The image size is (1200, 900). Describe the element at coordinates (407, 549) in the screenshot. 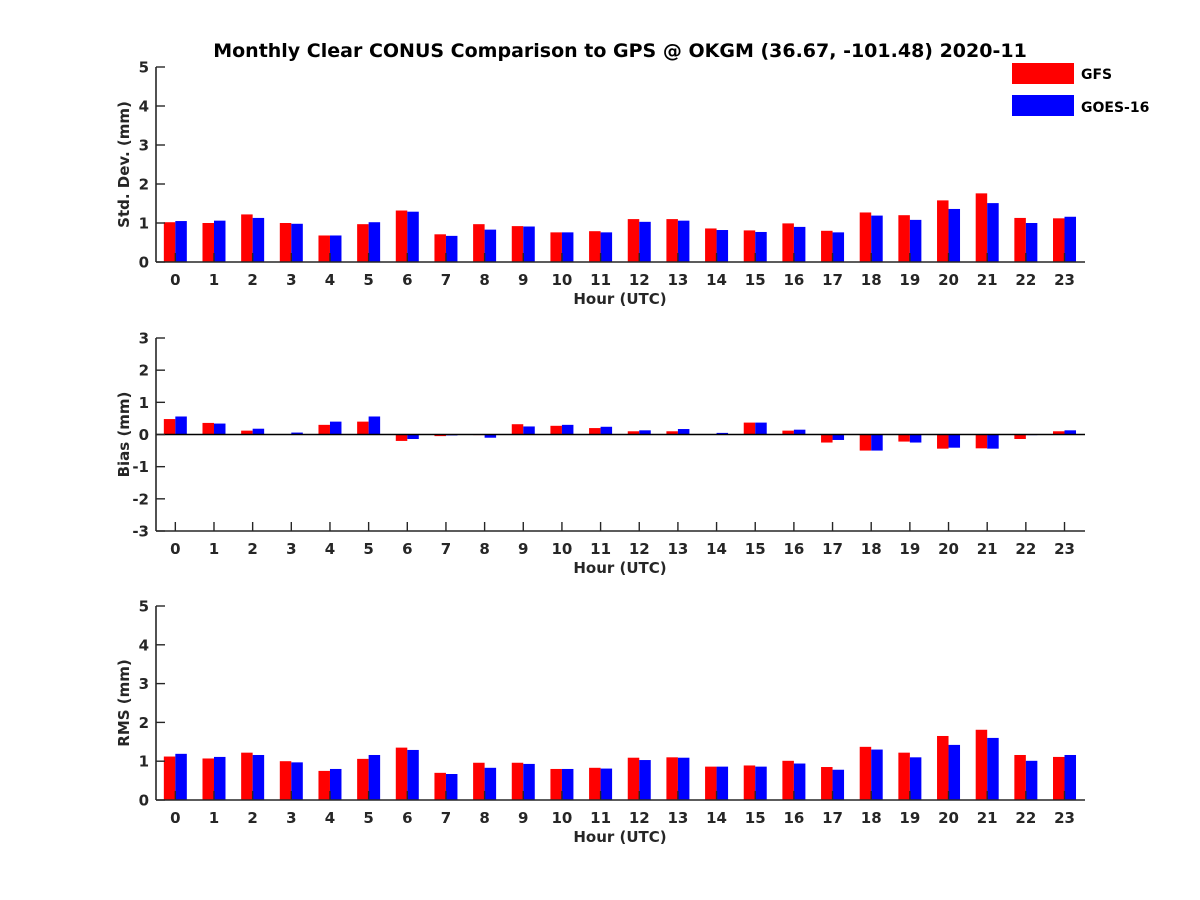

I see `x-tick-label-bias-6: 6` at that location.